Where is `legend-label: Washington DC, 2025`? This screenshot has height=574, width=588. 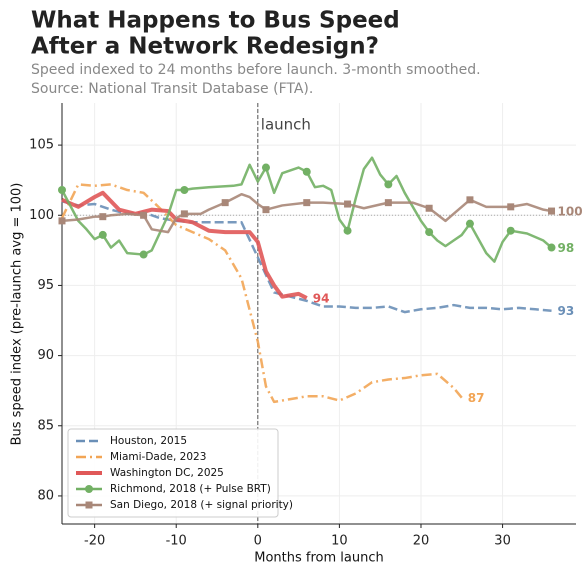 legend-label: Washington DC, 2025 is located at coordinates (167, 473).